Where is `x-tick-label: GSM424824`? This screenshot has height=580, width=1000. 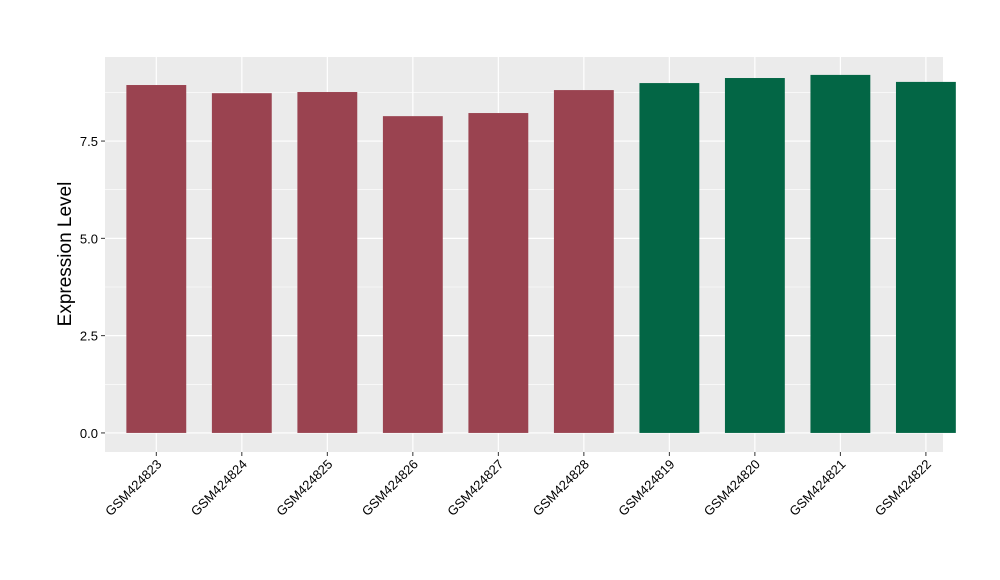 x-tick-label: GSM424824 is located at coordinates (219, 488).